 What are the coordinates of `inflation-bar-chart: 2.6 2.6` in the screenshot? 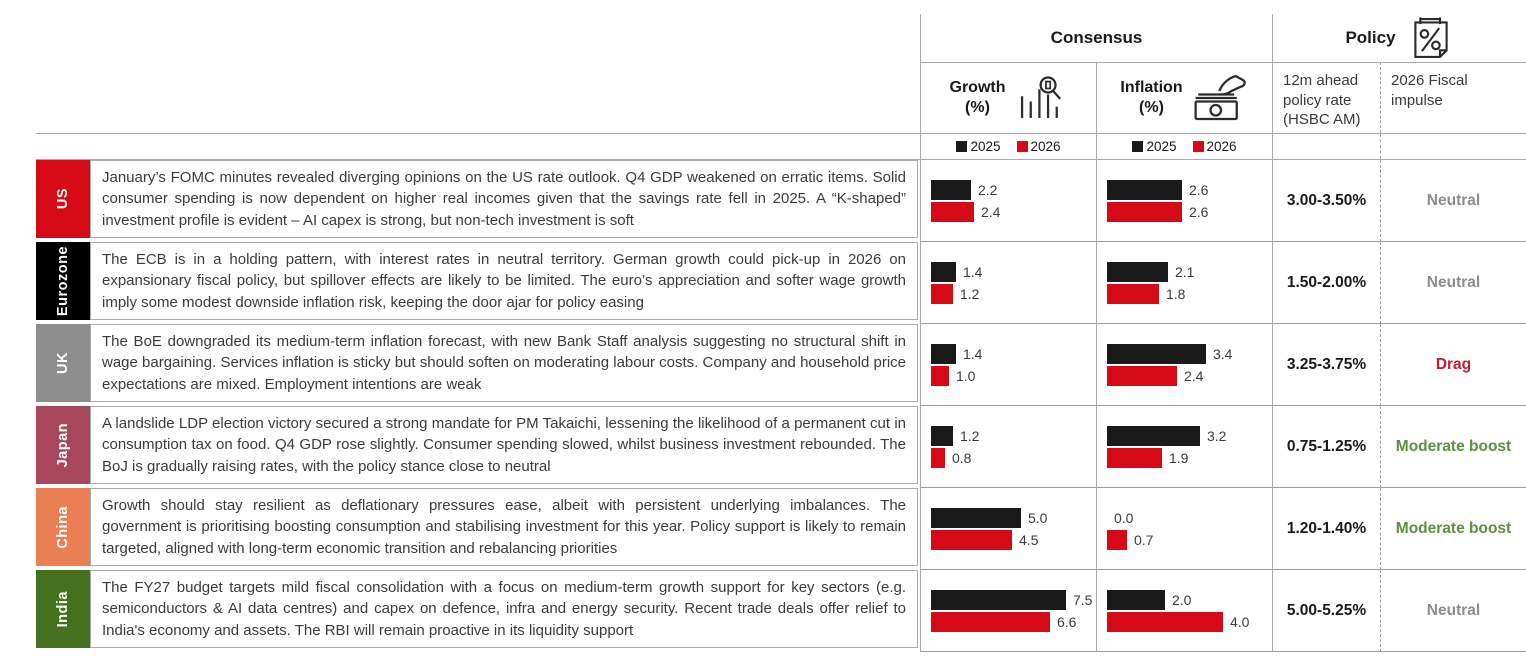 It's located at (1184, 201).